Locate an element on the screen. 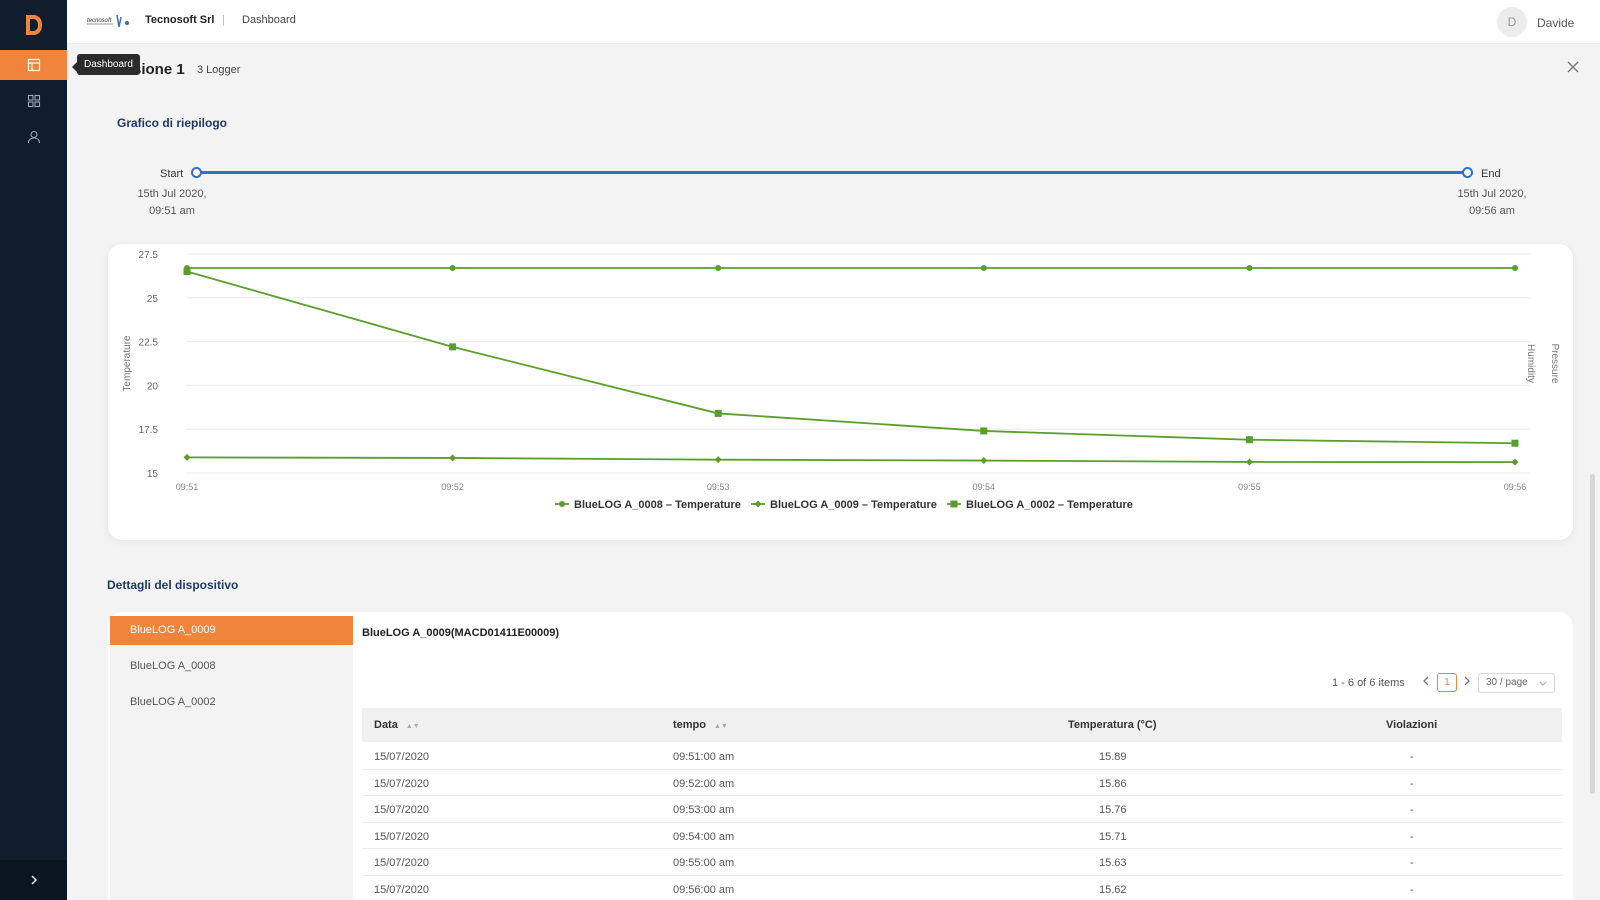 This screenshot has height=900, width=1600. page-scrollbar is located at coordinates (1592, 634).